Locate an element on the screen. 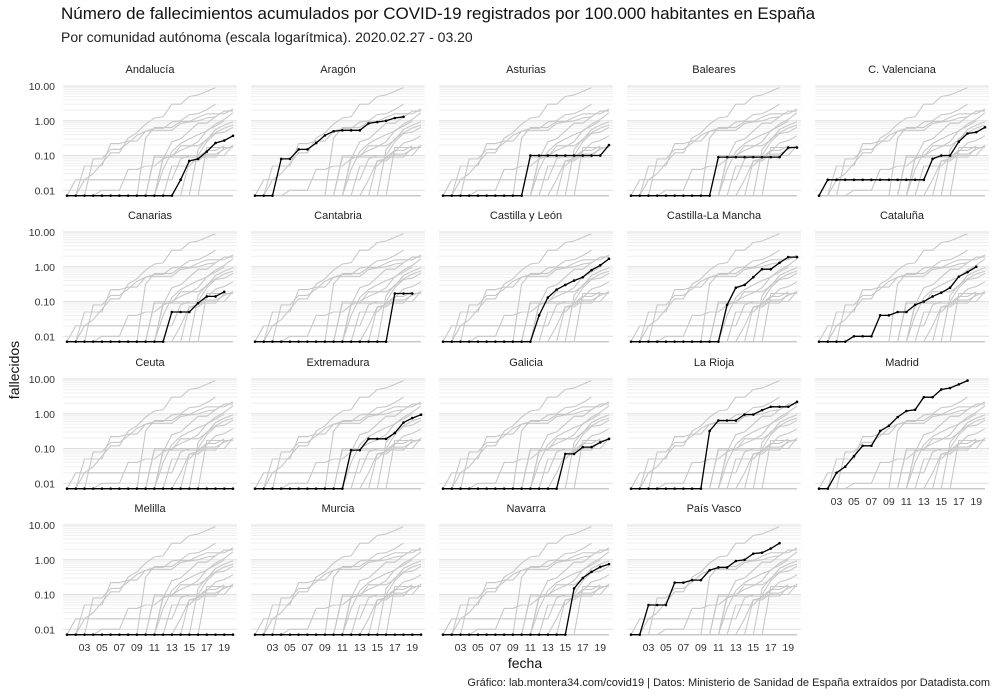 This screenshot has height=700, width=1000. facet-title: C. Valenciana is located at coordinates (902, 70).